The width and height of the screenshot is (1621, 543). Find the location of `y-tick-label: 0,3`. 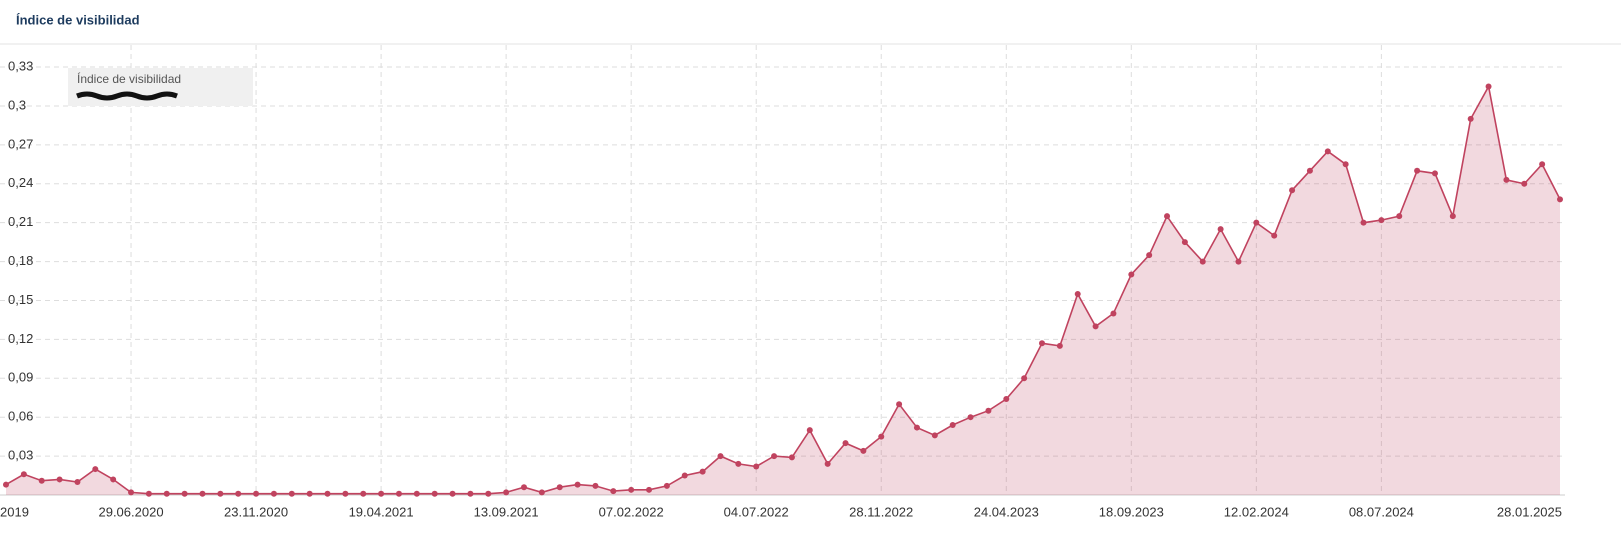

y-tick-label: 0,3 is located at coordinates (17, 104).